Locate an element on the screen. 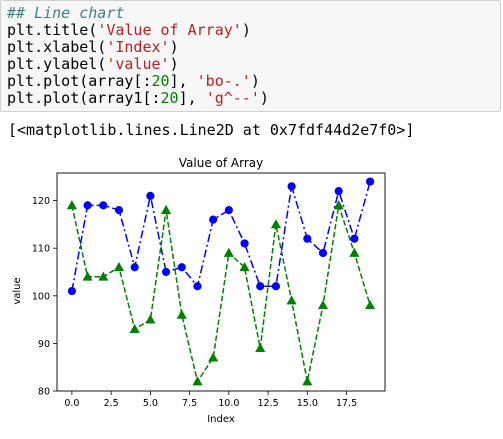 This screenshot has height=439, width=503. x-tick-label: 2.5 is located at coordinates (111, 403).